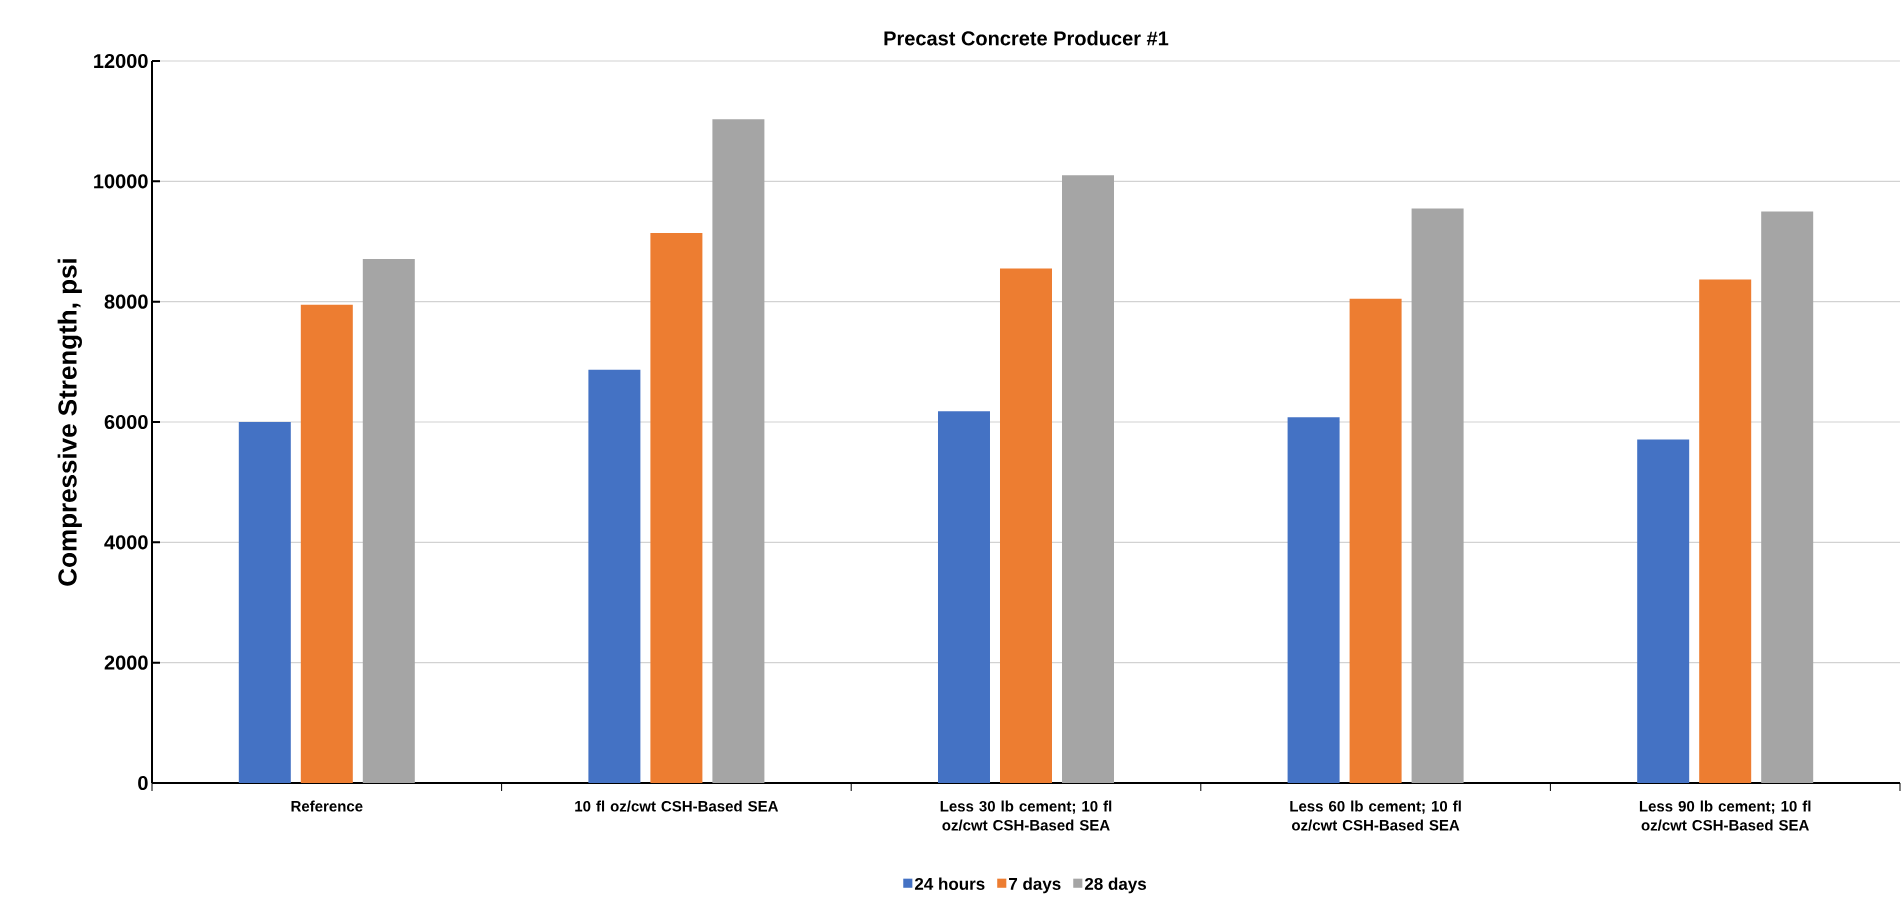 This screenshot has width=1903, height=914. What do you see at coordinates (126, 542) in the screenshot?
I see `y-tick-label: 4000` at bounding box center [126, 542].